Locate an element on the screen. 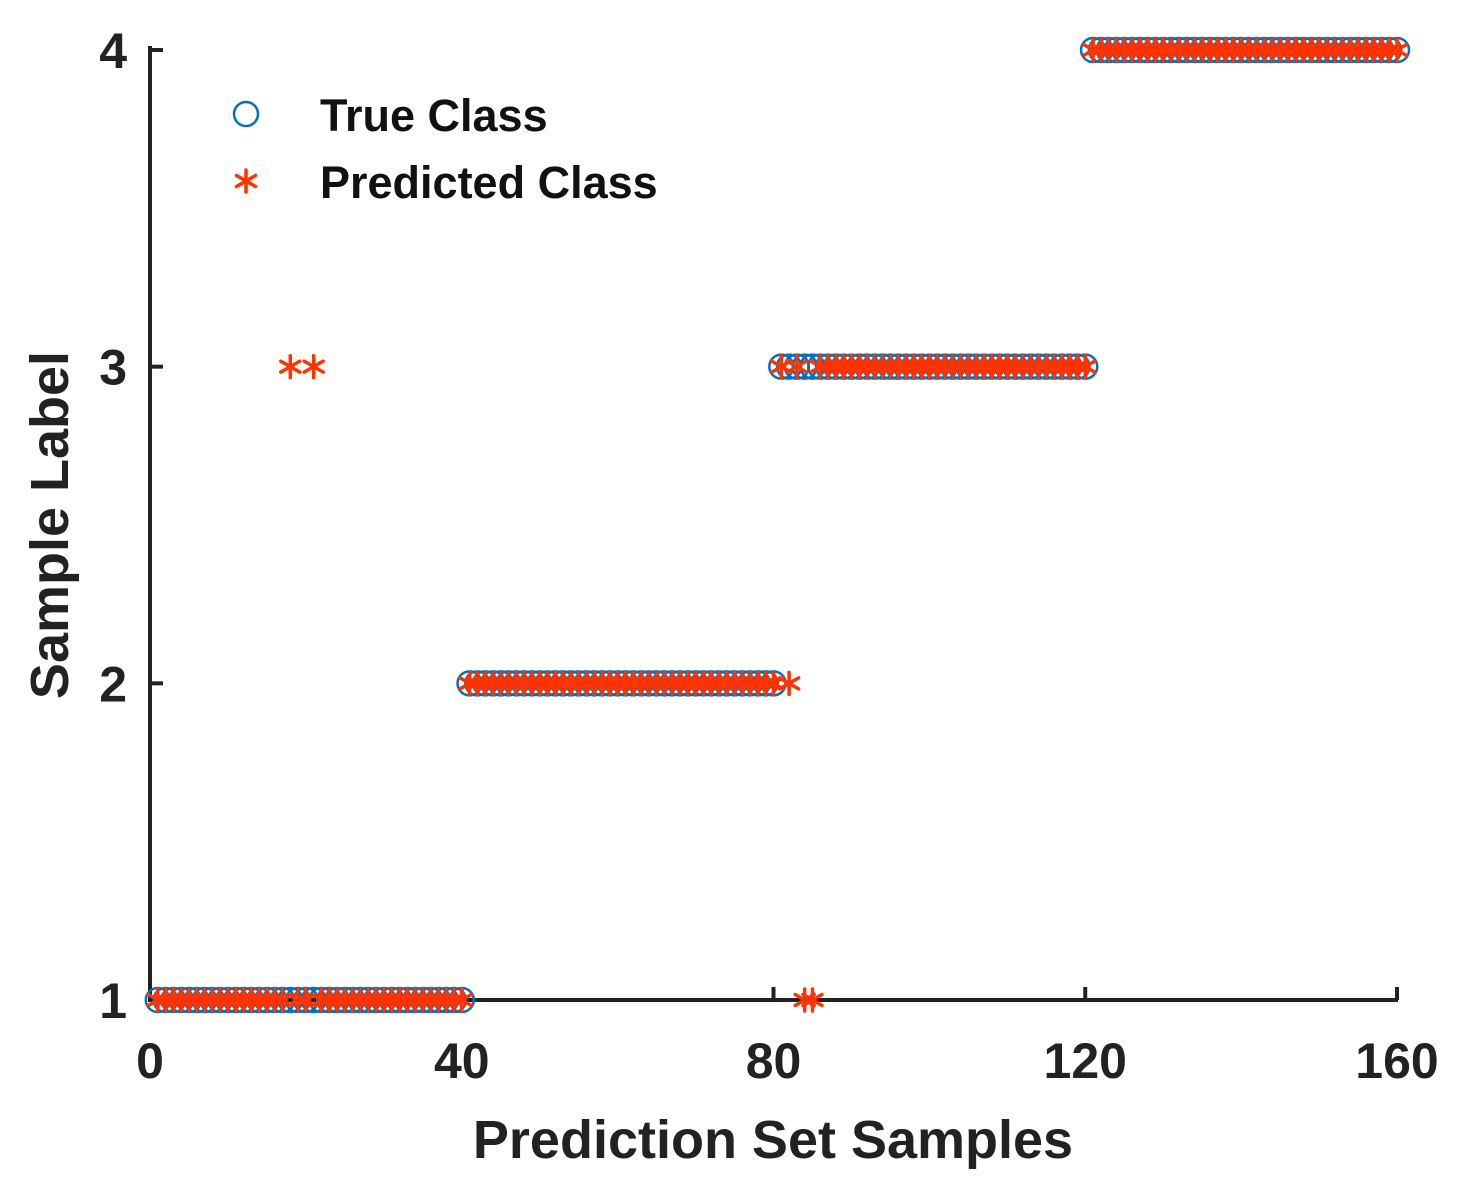  x-tick-label-80: 80 is located at coordinates (774, 1061).